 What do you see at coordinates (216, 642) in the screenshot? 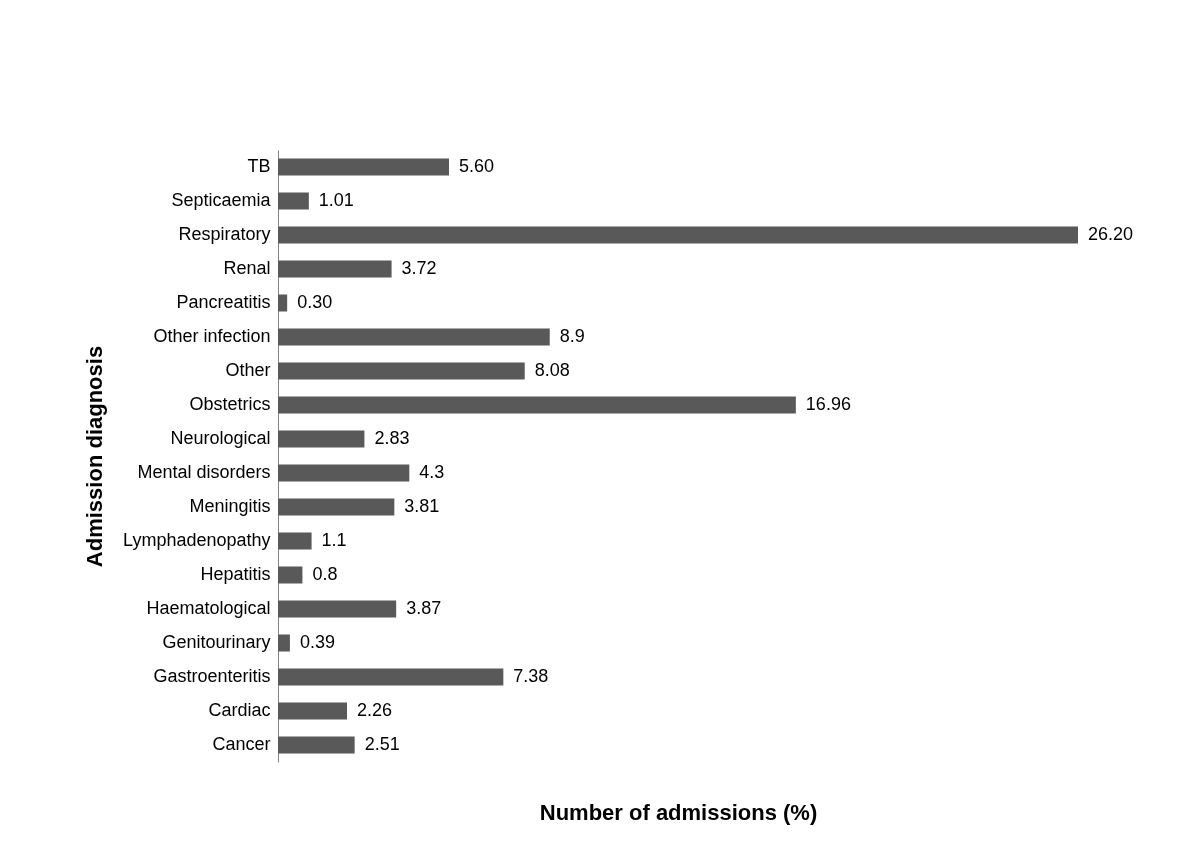
I see `y-tick-label: Genitourinary` at bounding box center [216, 642].